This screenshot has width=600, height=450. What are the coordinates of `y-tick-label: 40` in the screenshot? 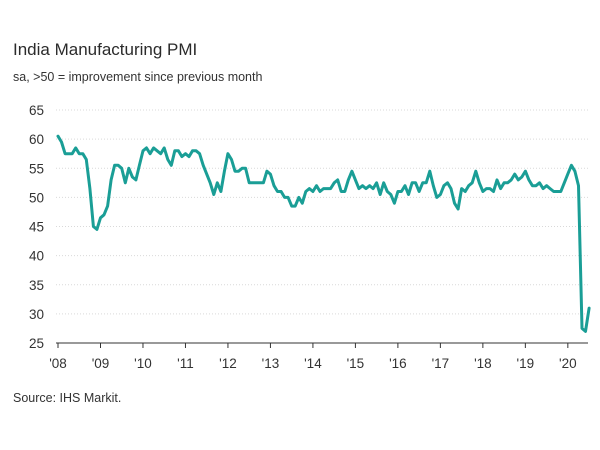 It's located at (36, 256).